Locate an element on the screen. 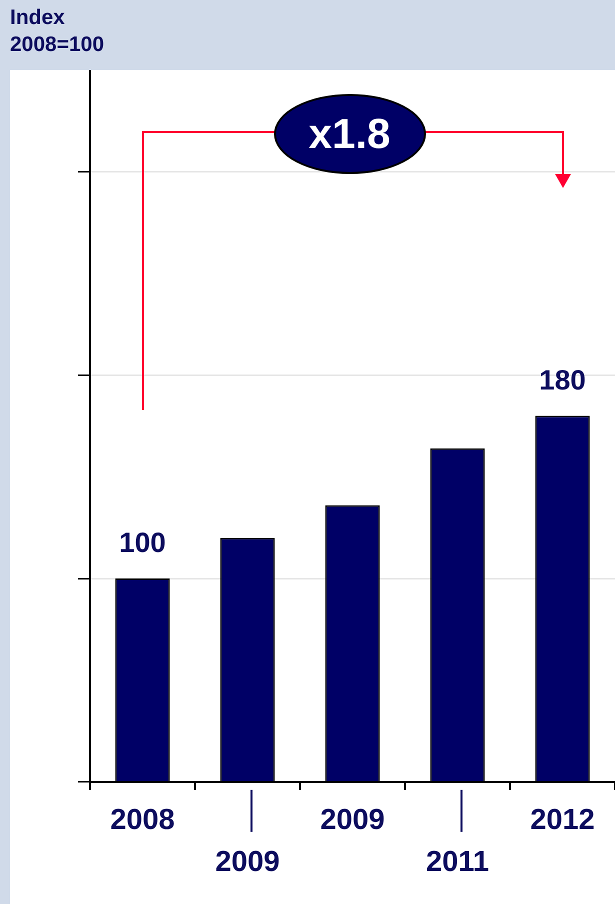 Image resolution: width=615 pixels, height=904 pixels. annotation: x1.8 is located at coordinates (350, 134).